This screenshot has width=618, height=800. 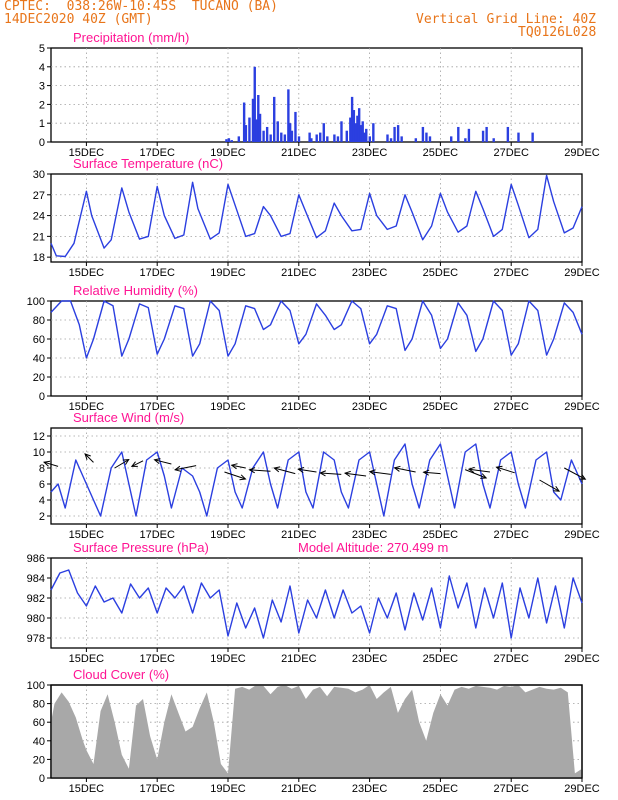 I want to click on temp-ytick-label: 24, so click(x=39, y=217).